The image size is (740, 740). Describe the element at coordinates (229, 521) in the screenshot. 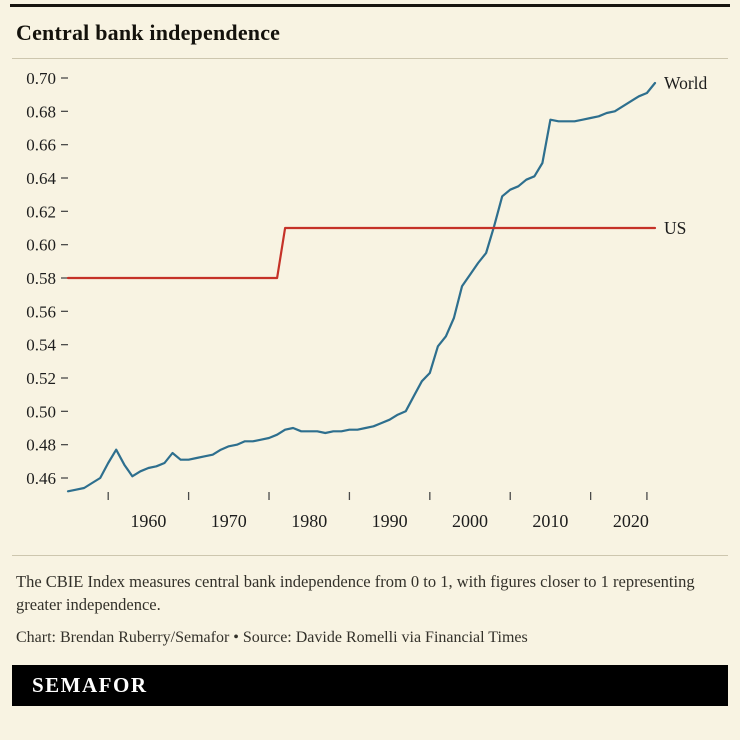

I see `svg-text: 1970` at that location.